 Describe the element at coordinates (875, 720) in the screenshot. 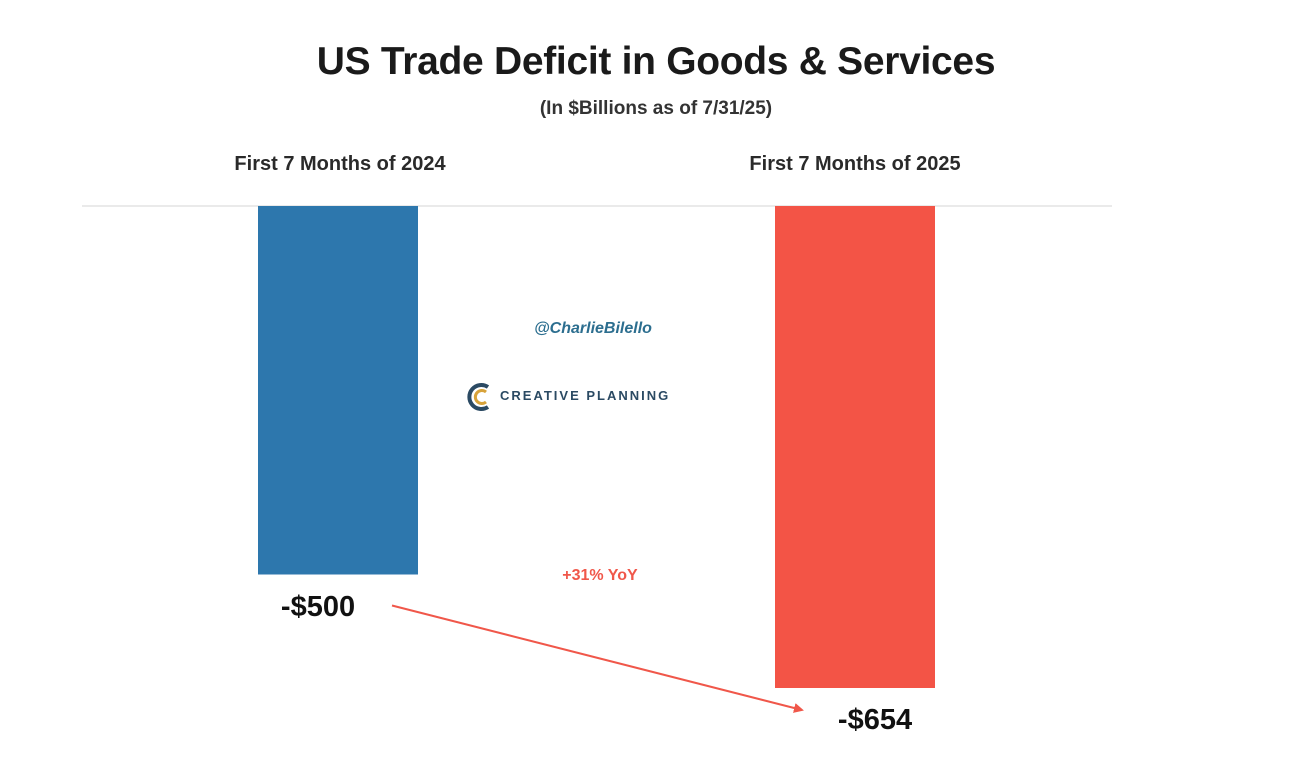

I see `value-label-2025: -$654` at that location.